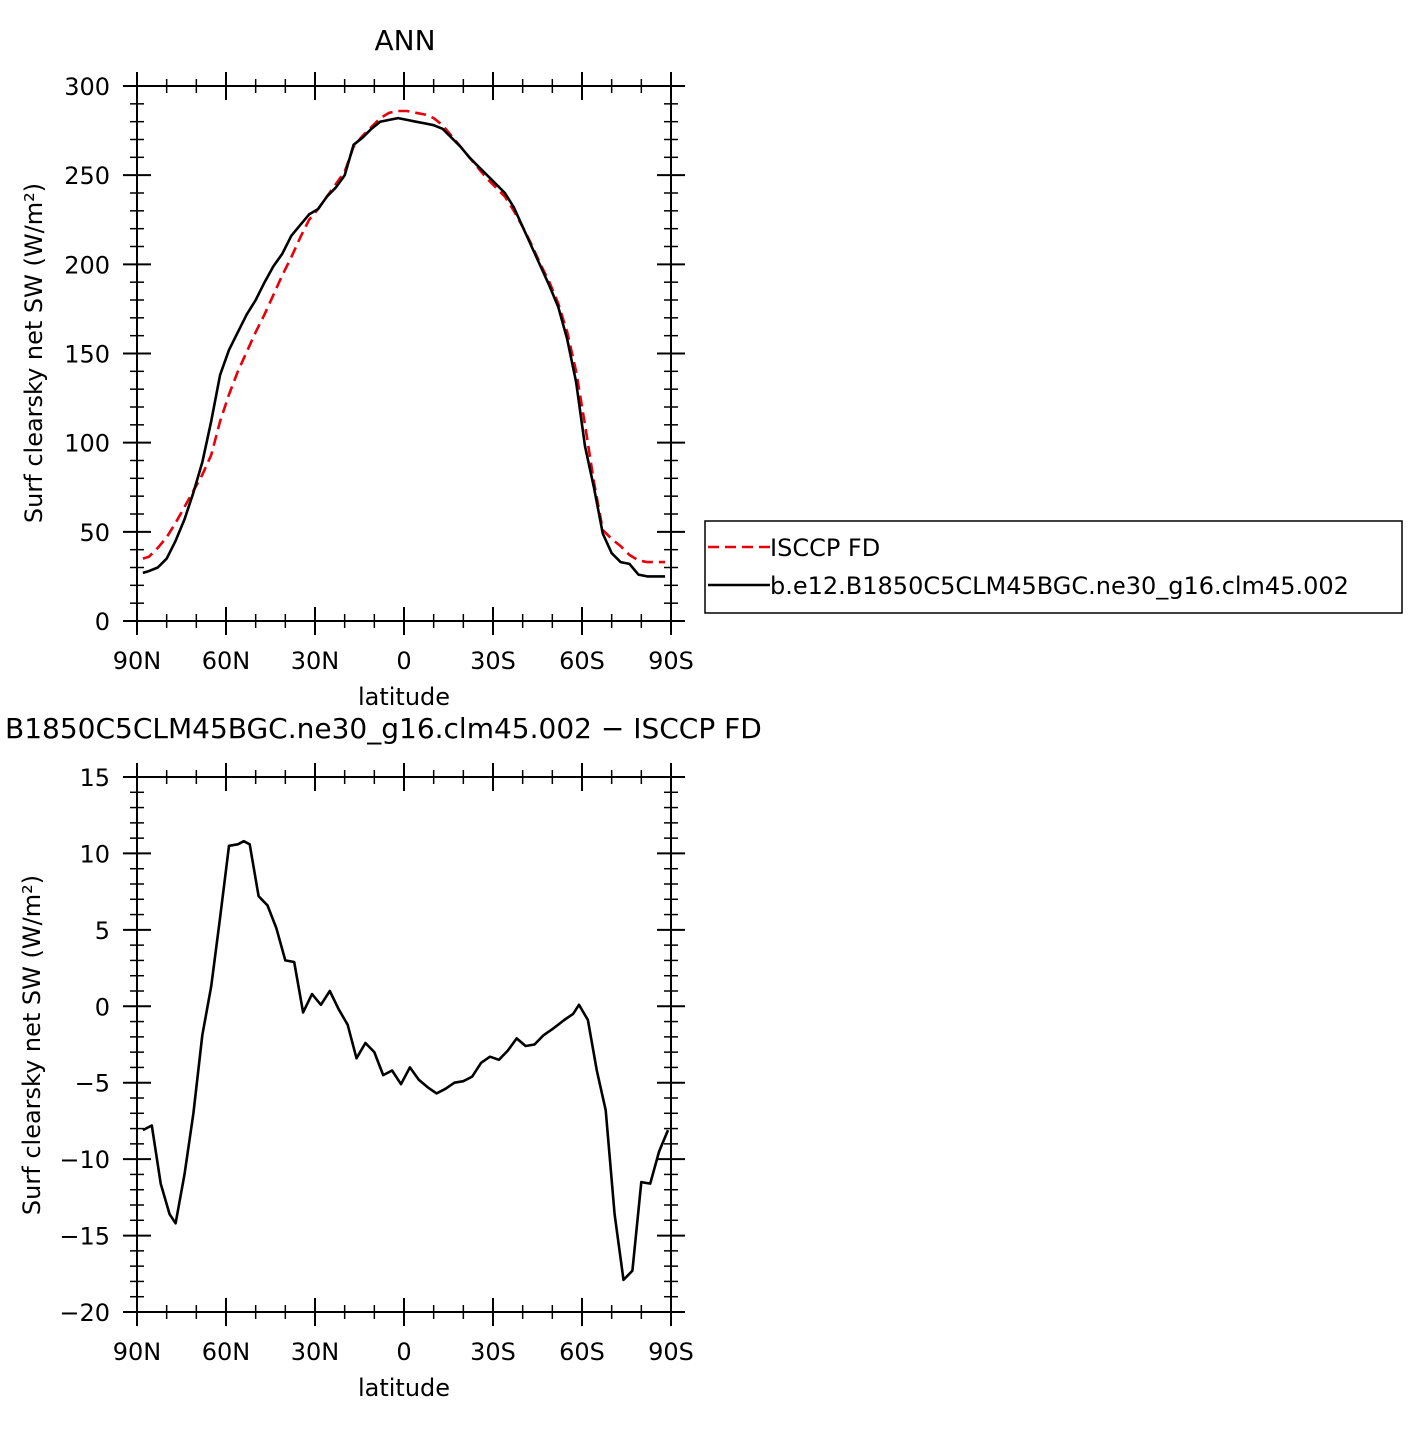 Image resolution: width=1422 pixels, height=1430 pixels. What do you see at coordinates (1059, 586) in the screenshot?
I see `legend-label-model: b.e12.B1850C5CLM45BGC.ne30_g16.clm45.002` at bounding box center [1059, 586].